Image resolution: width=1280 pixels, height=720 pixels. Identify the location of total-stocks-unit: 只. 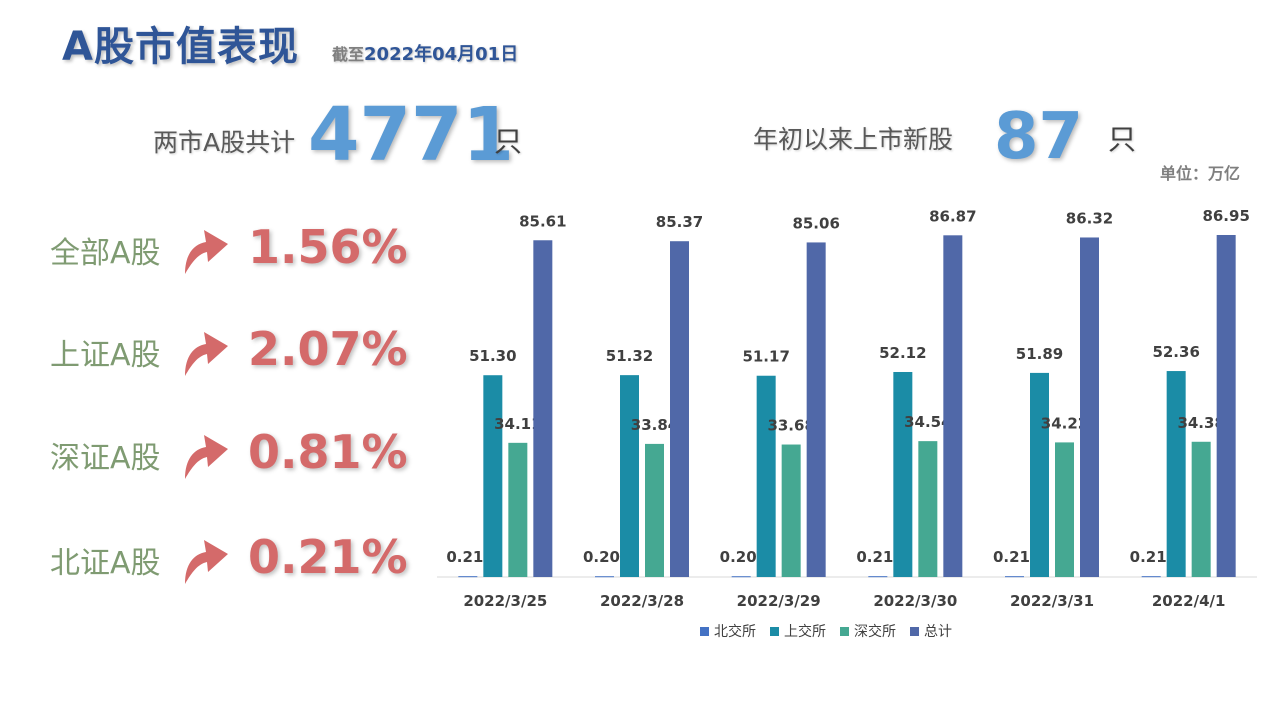
(508, 141).